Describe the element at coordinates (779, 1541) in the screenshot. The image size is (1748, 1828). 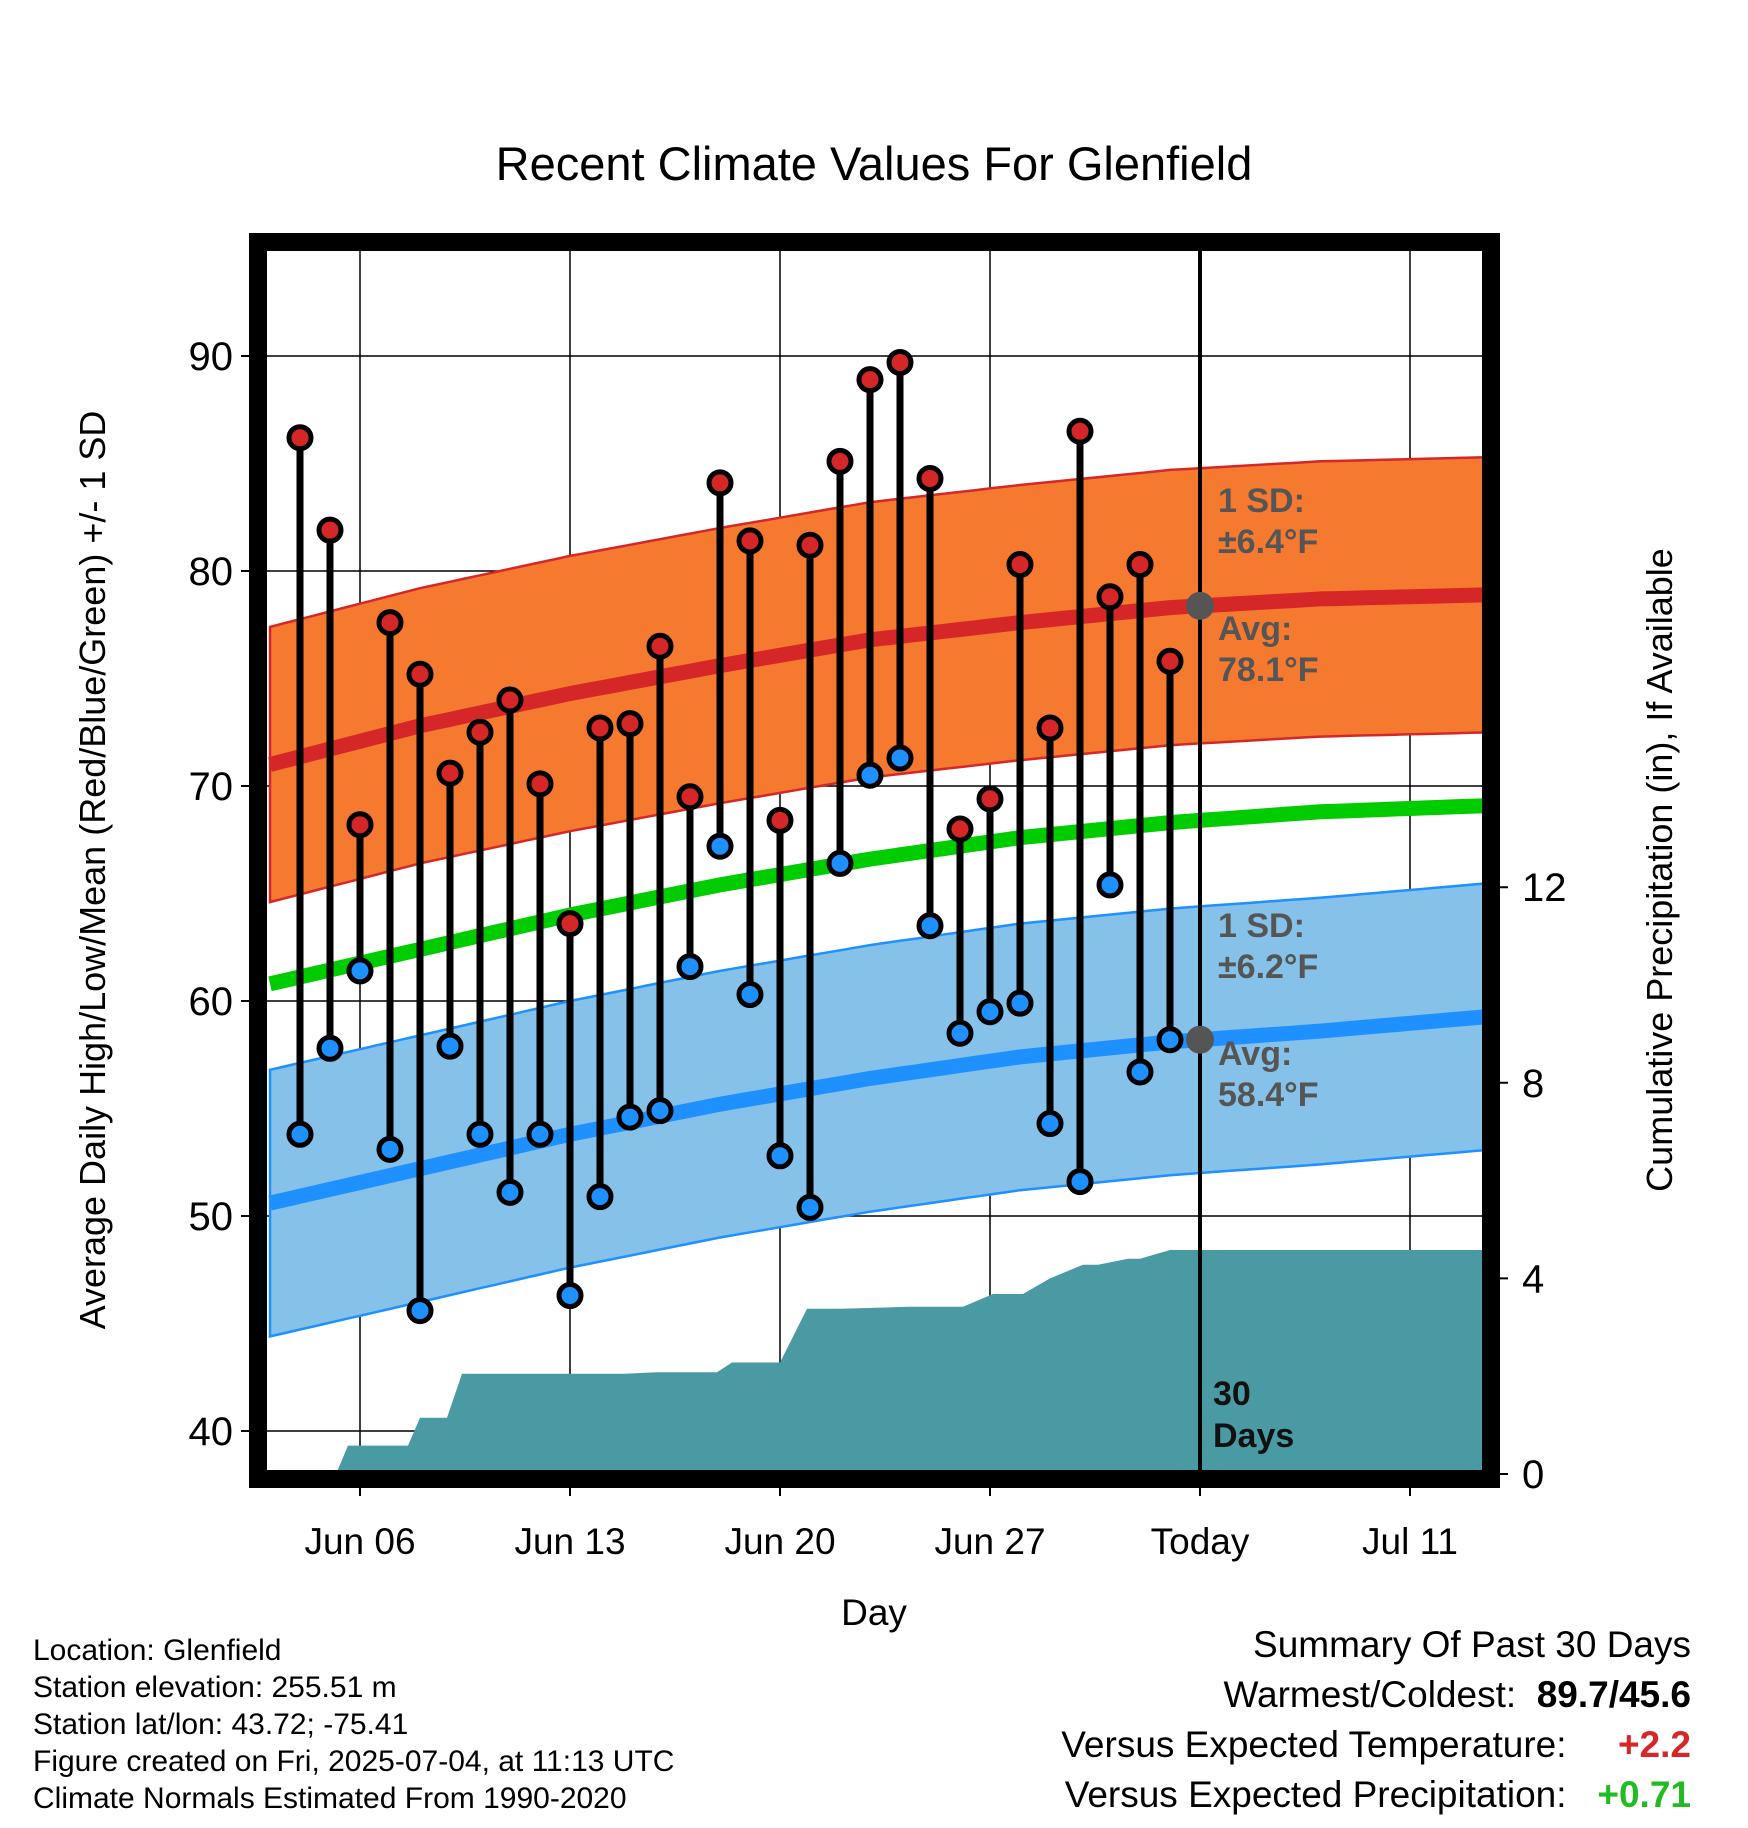
I see `x-tick-label: Jun 20` at that location.